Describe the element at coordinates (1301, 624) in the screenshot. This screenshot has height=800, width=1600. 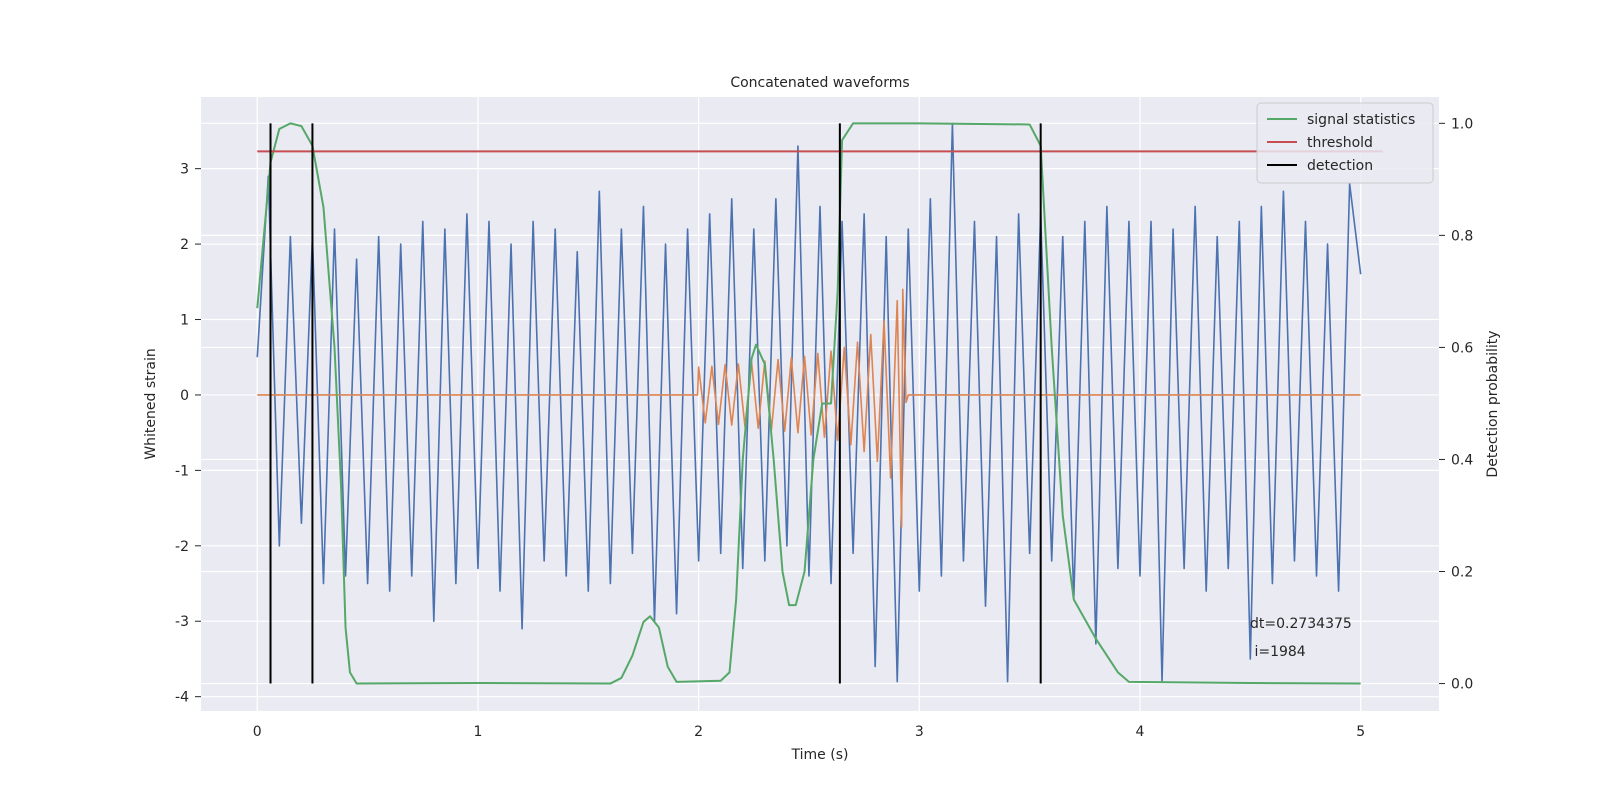
I see `annotation: dt=0.2734375` at that location.